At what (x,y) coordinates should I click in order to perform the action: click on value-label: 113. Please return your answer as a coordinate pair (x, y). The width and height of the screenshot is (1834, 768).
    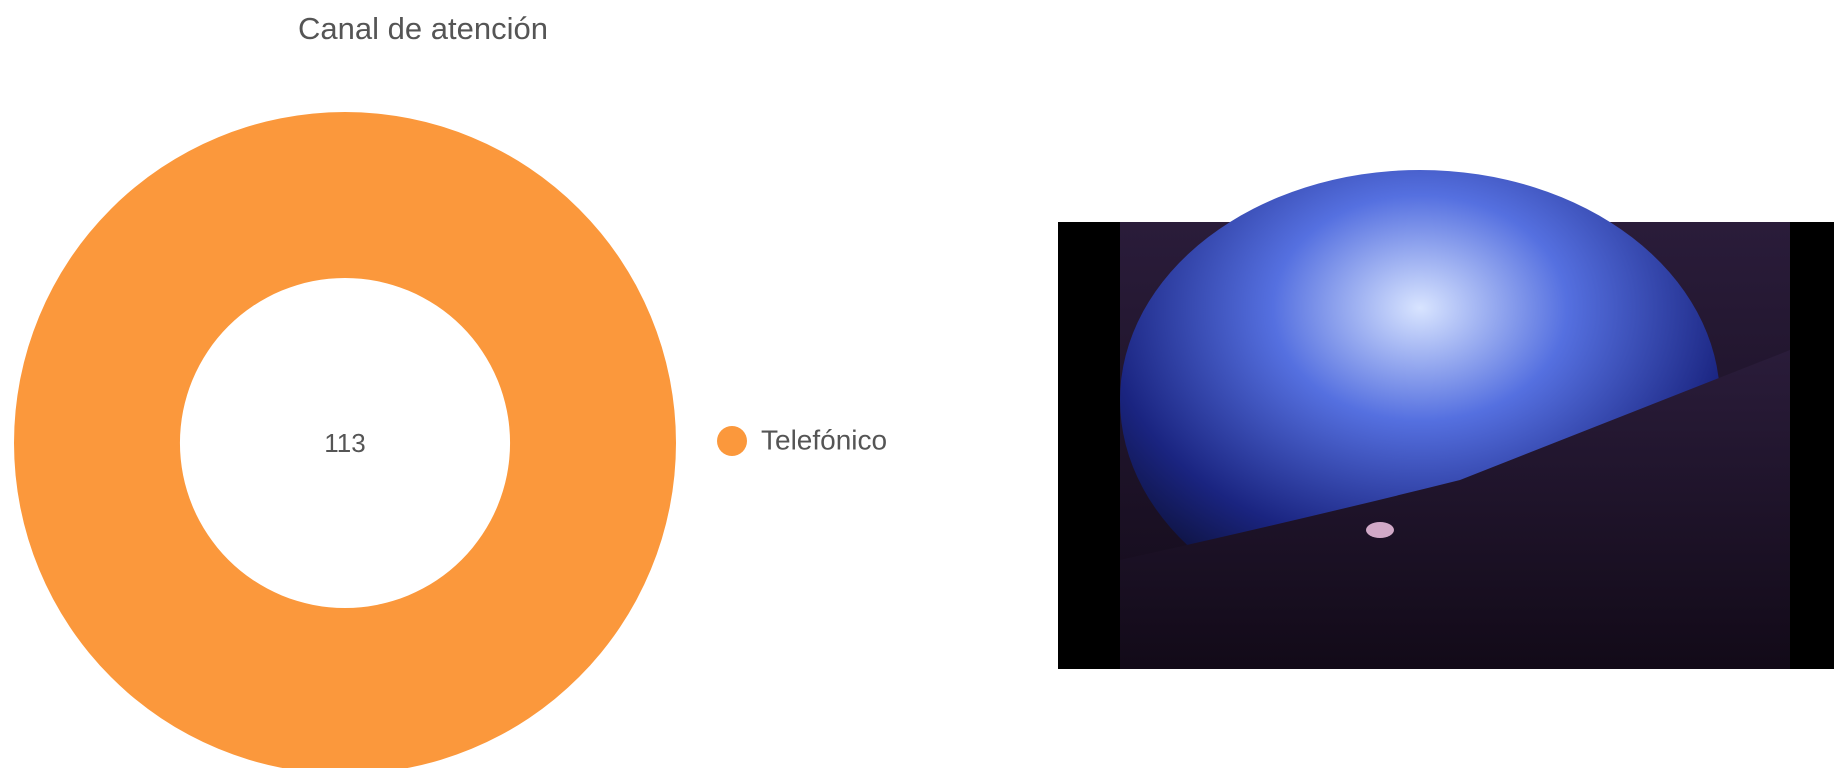
    Looking at the image, I should click on (344, 443).